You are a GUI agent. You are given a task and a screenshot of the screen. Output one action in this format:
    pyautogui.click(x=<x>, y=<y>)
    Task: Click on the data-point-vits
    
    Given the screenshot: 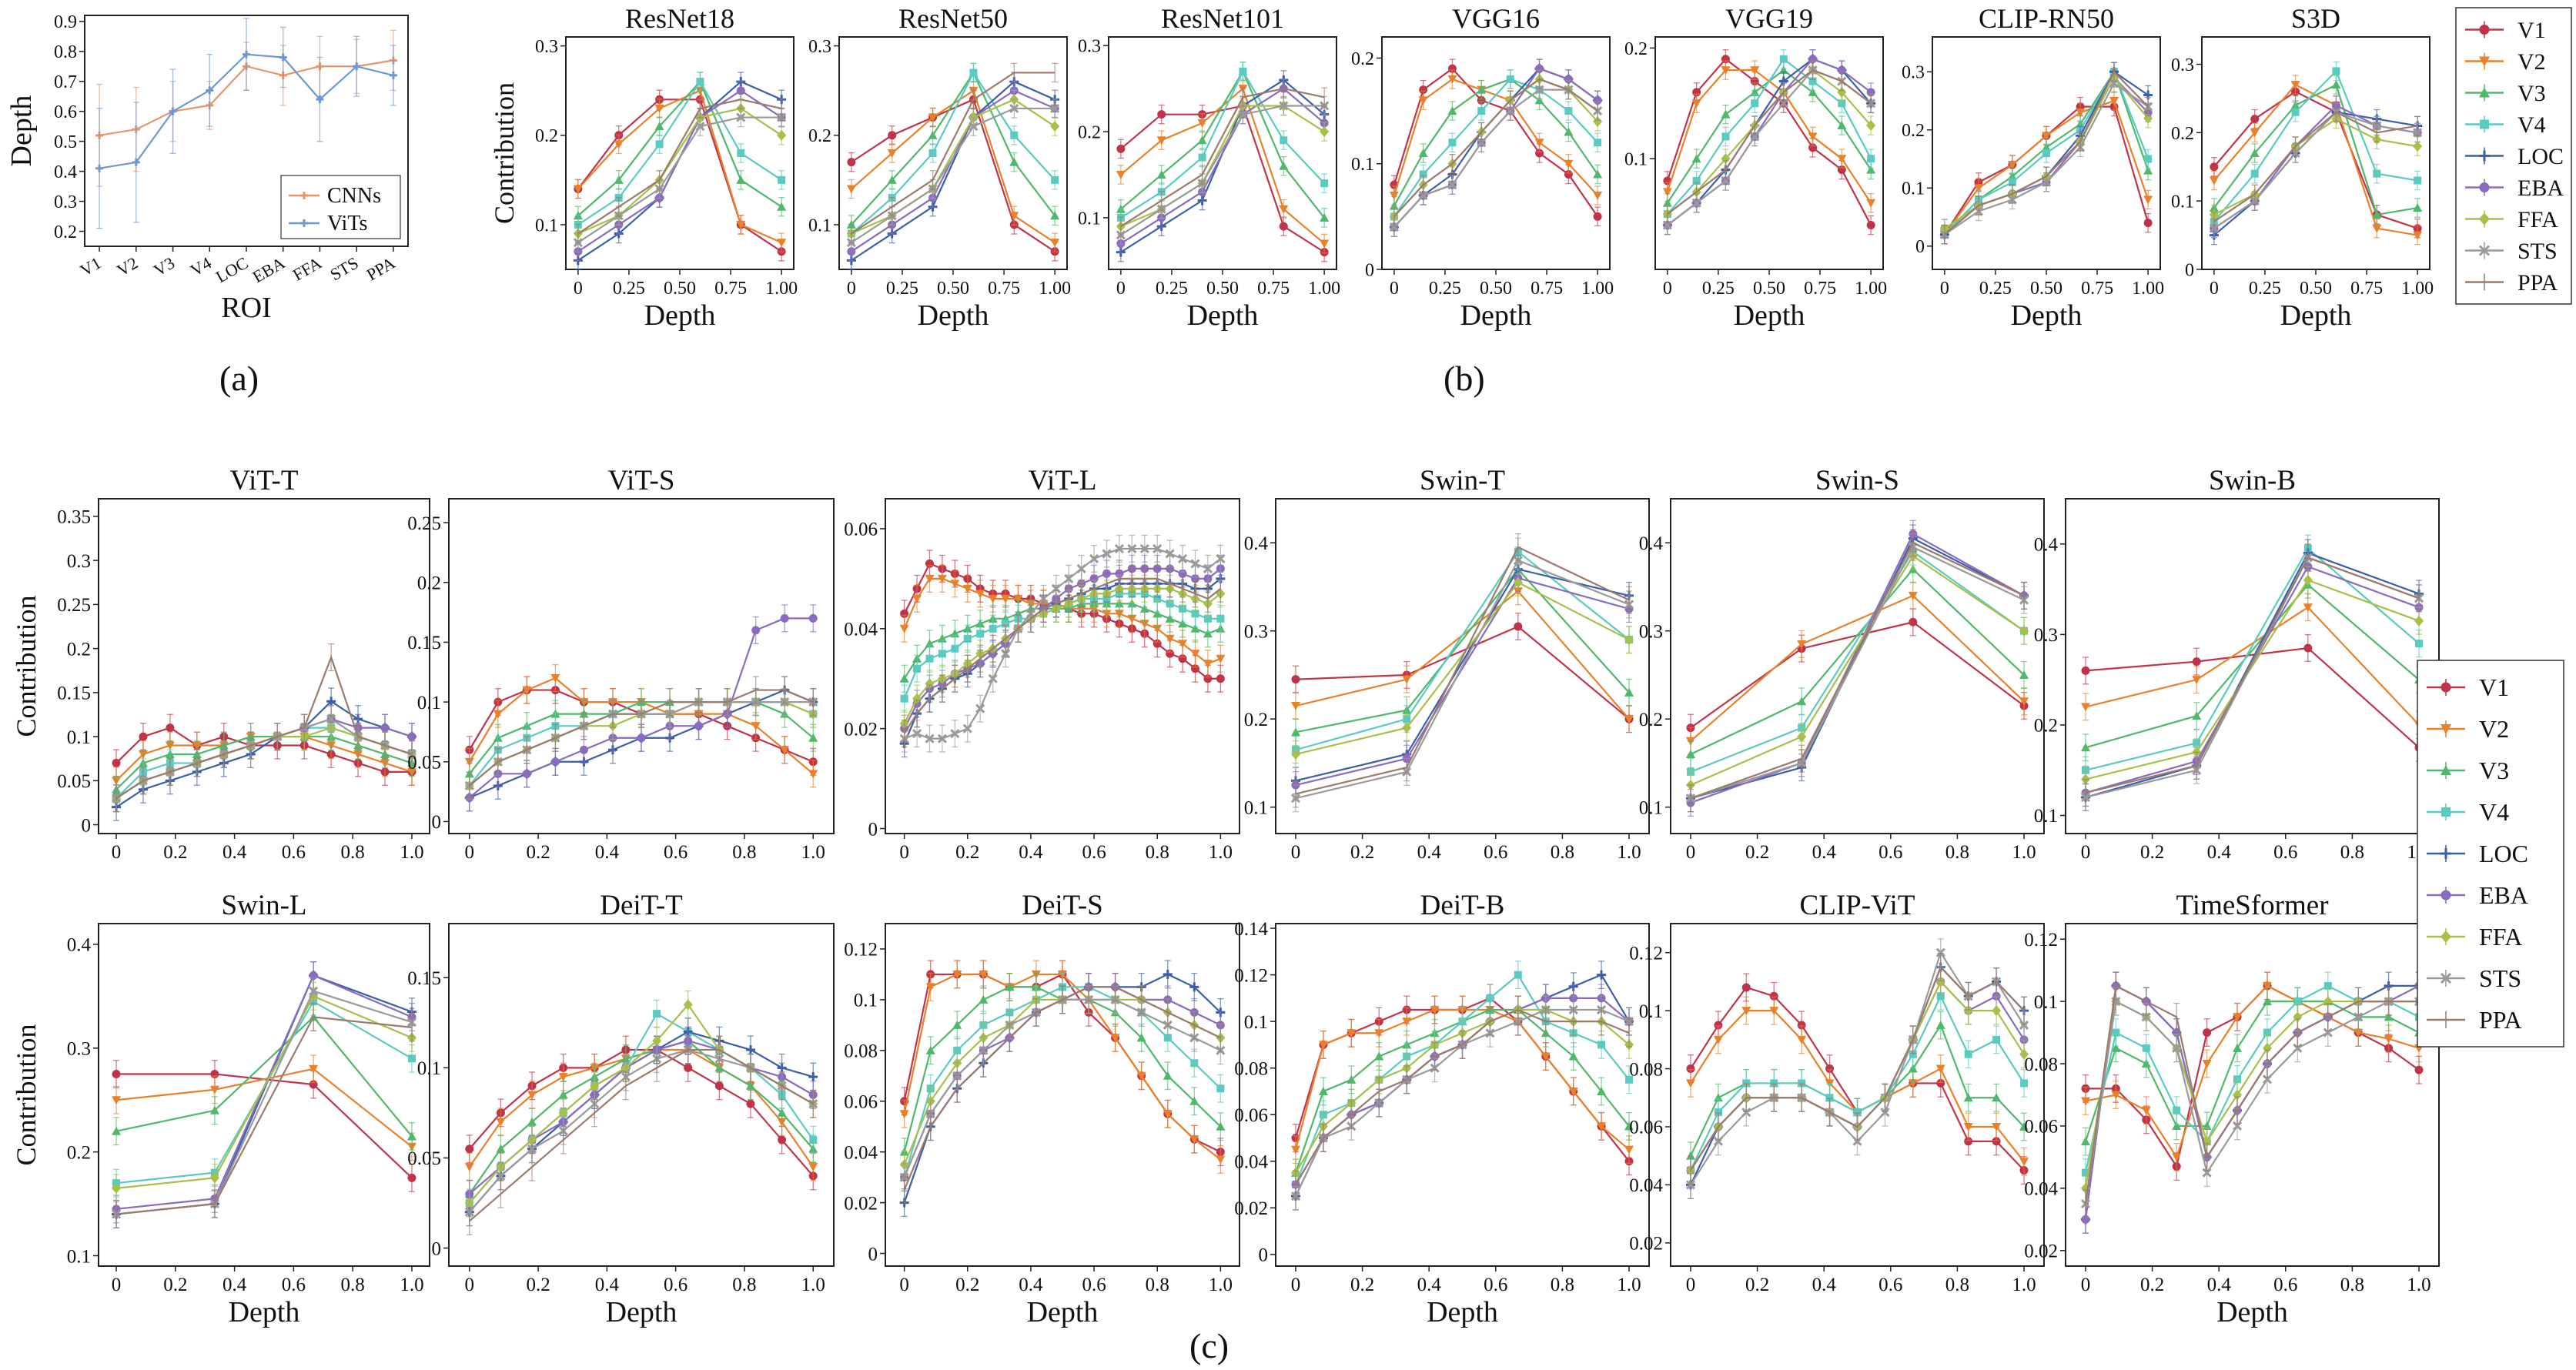 What is the action you would take?
    pyautogui.click(x=283, y=57)
    